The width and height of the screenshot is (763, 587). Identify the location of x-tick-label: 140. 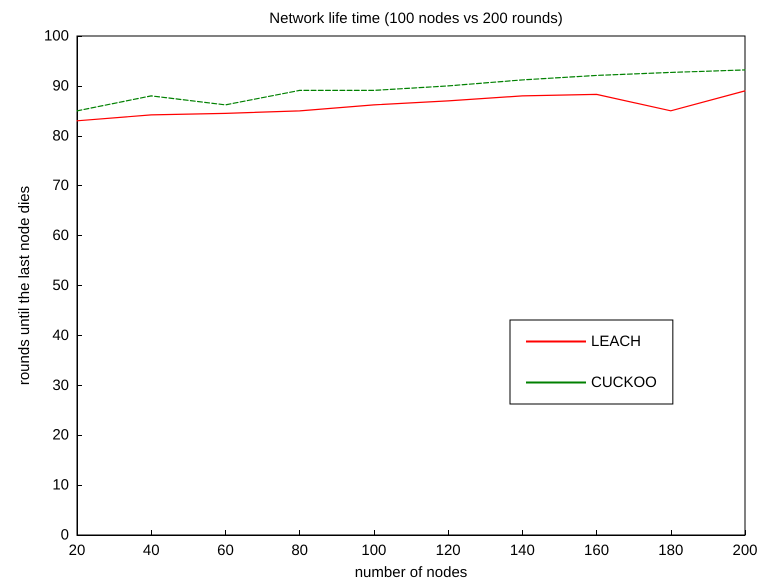
(522, 550).